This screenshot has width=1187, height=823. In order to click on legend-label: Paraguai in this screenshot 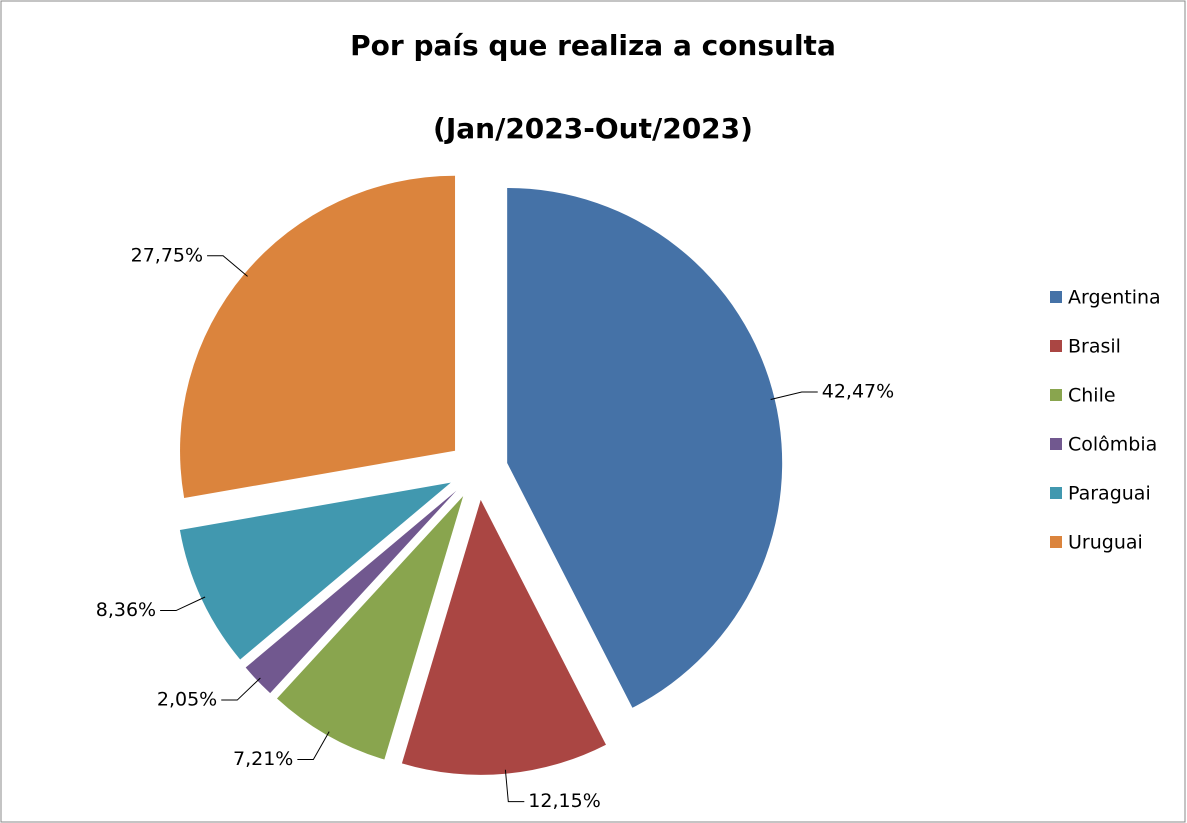, I will do `click(1109, 494)`.